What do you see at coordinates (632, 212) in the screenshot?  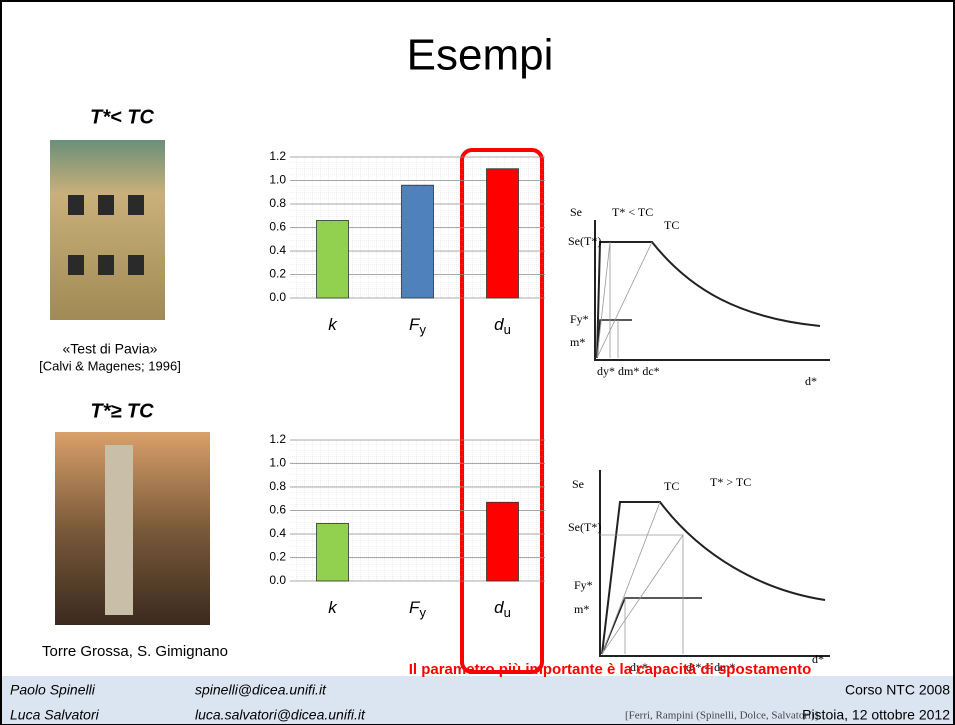 I see `diagram-label: T* < TC` at bounding box center [632, 212].